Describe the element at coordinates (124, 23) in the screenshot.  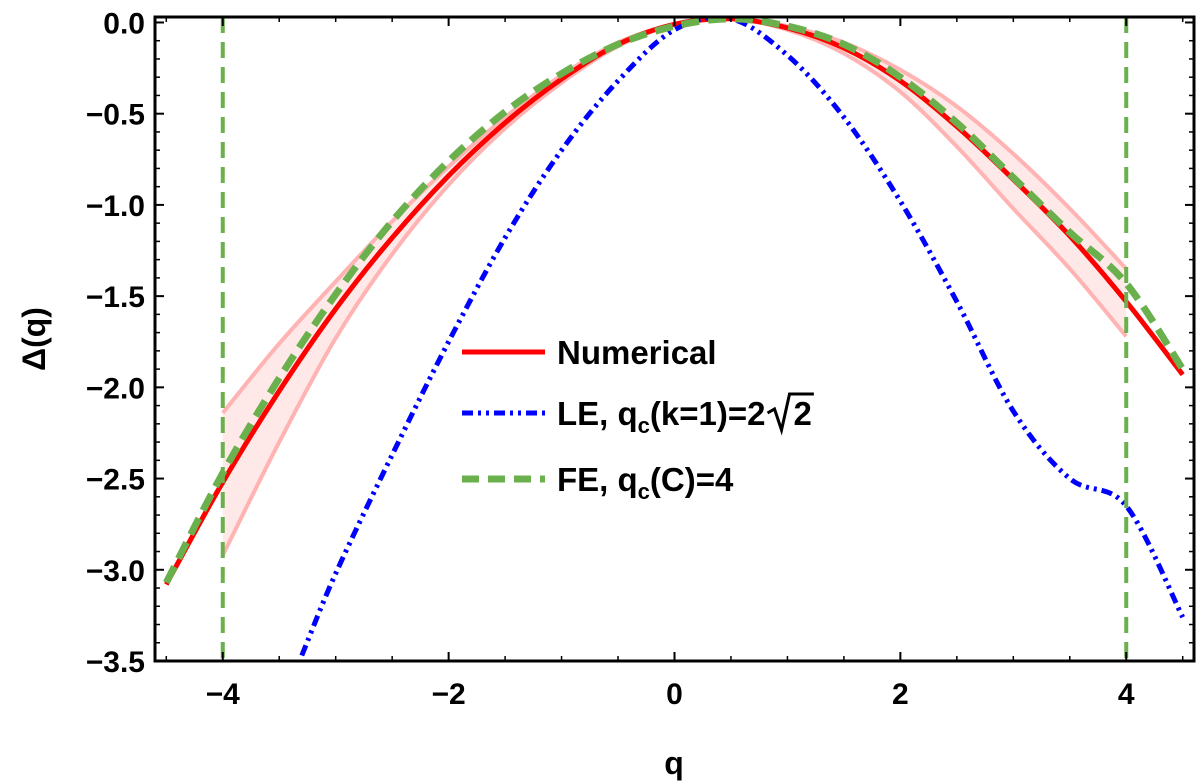
I see `y-tick-label: 0.0` at that location.